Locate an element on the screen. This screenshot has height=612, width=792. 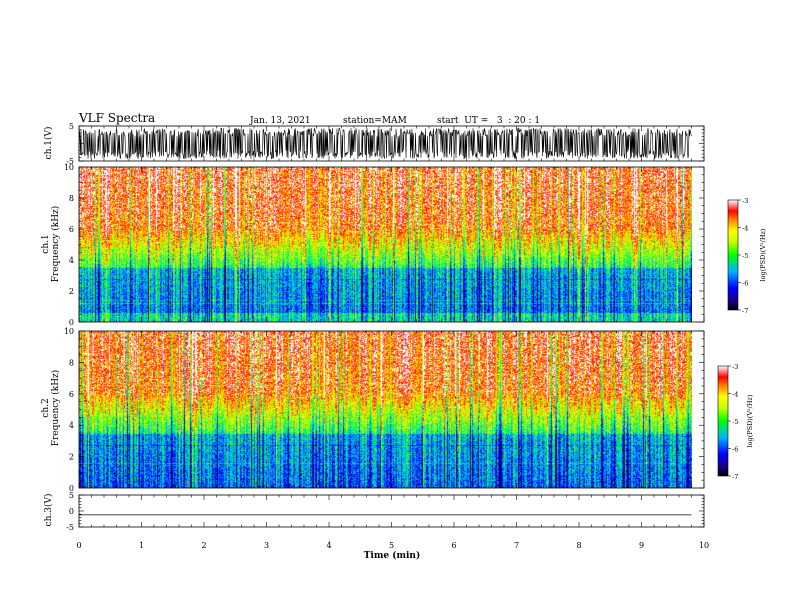
ch1-colorbar: log(PSD)(V²/Hz) -3 -4 -5 -6 -7 is located at coordinates (747, 256).